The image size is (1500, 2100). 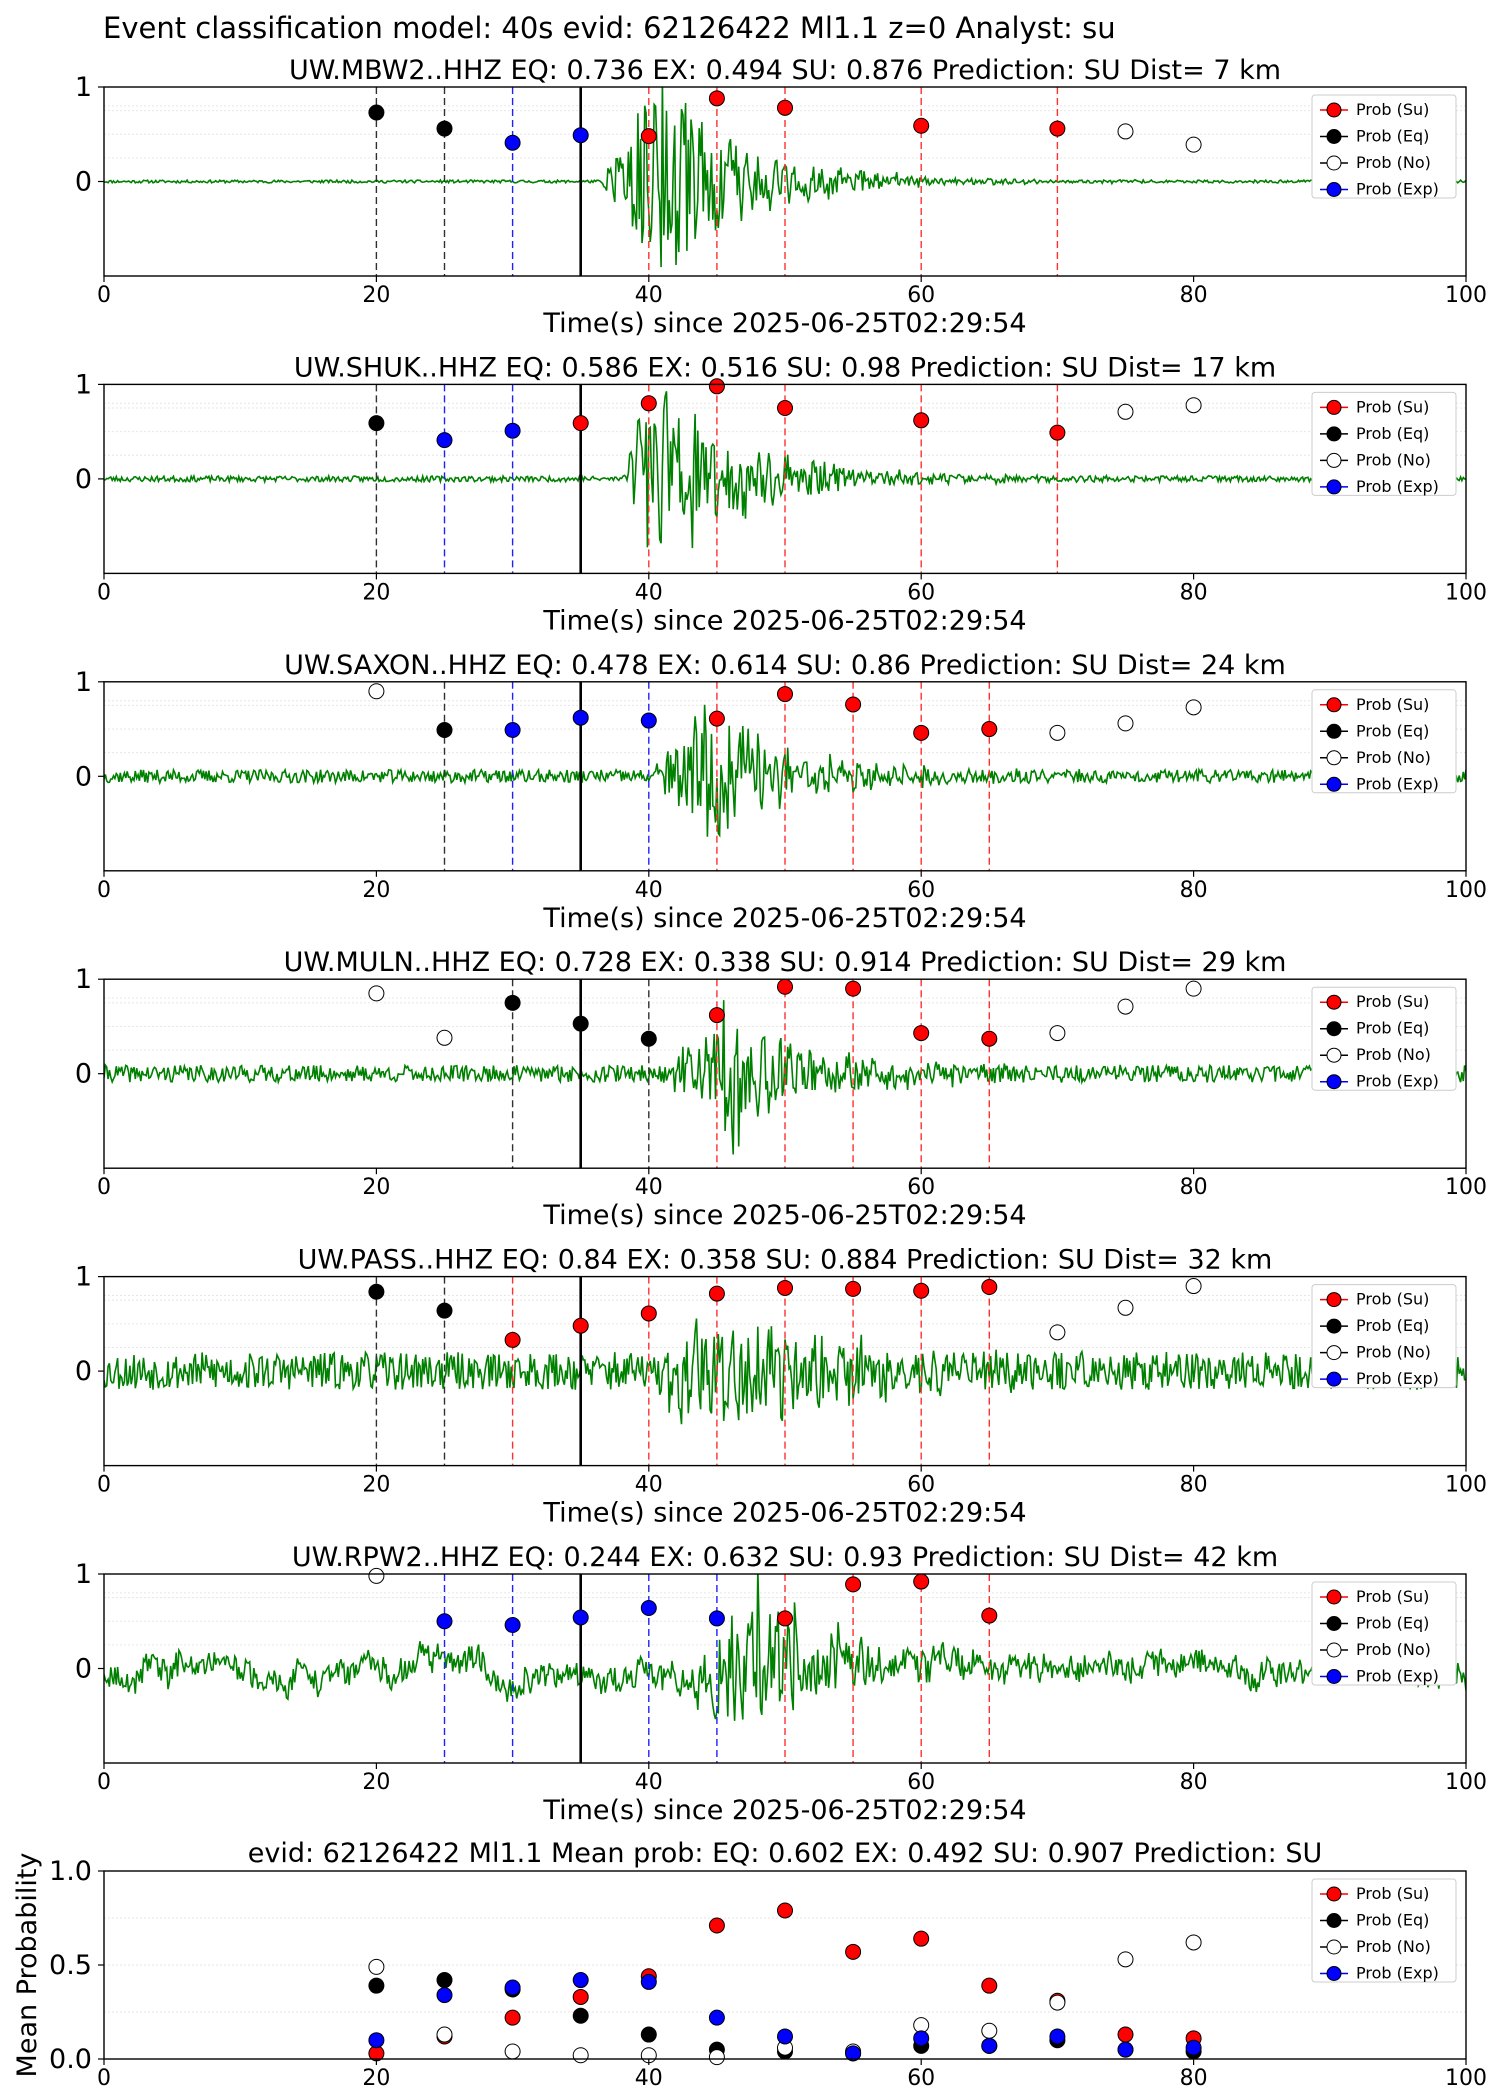 What do you see at coordinates (1397, 783) in the screenshot?
I see `legend-label: Prob (Exp)` at bounding box center [1397, 783].